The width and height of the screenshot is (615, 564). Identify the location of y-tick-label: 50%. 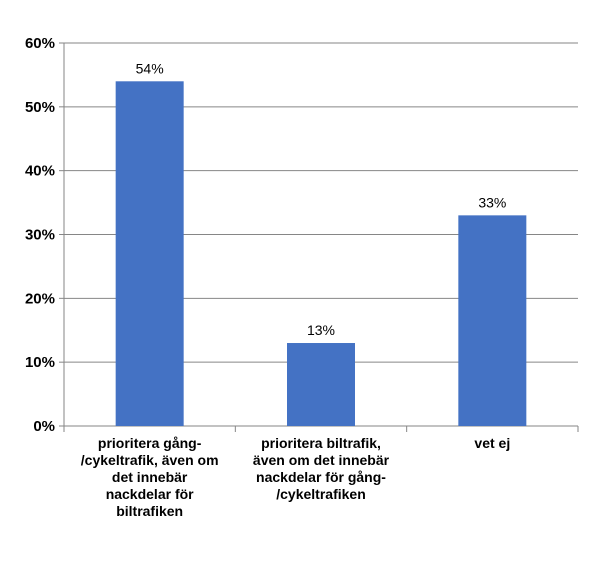
(40, 107).